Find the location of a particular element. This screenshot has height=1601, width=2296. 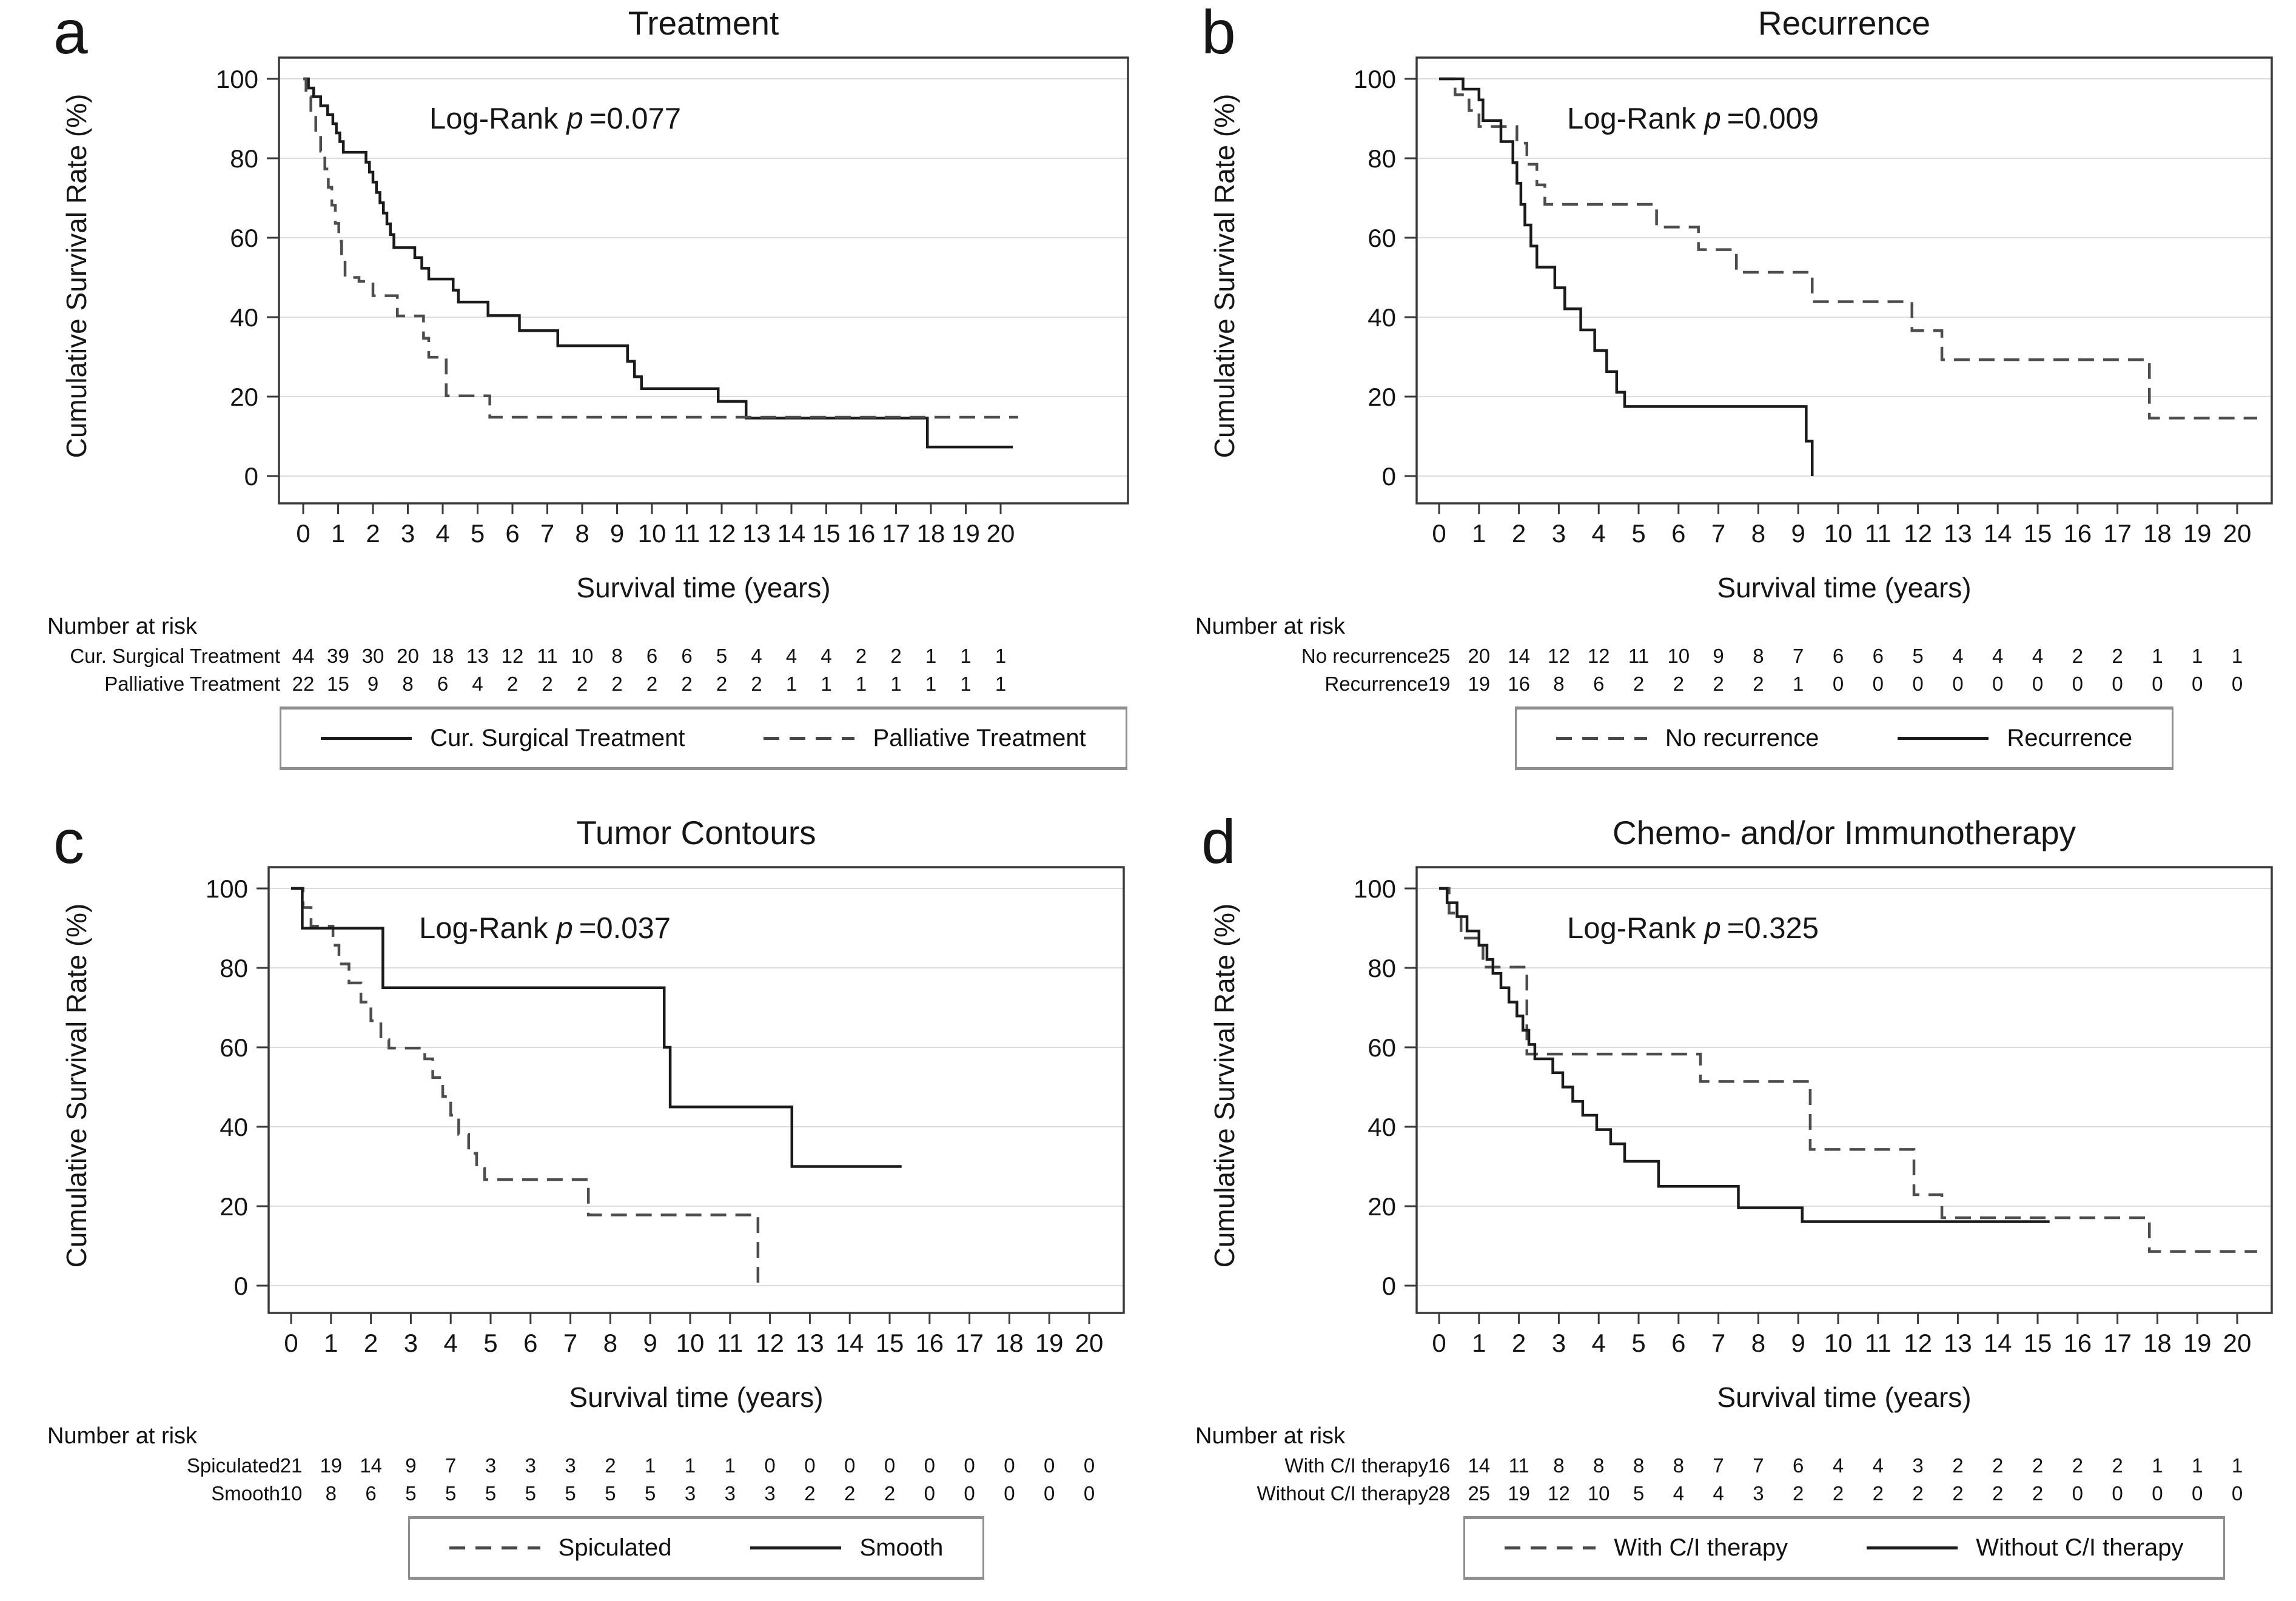

risk-row-label: Smooth is located at coordinates (245, 1493).